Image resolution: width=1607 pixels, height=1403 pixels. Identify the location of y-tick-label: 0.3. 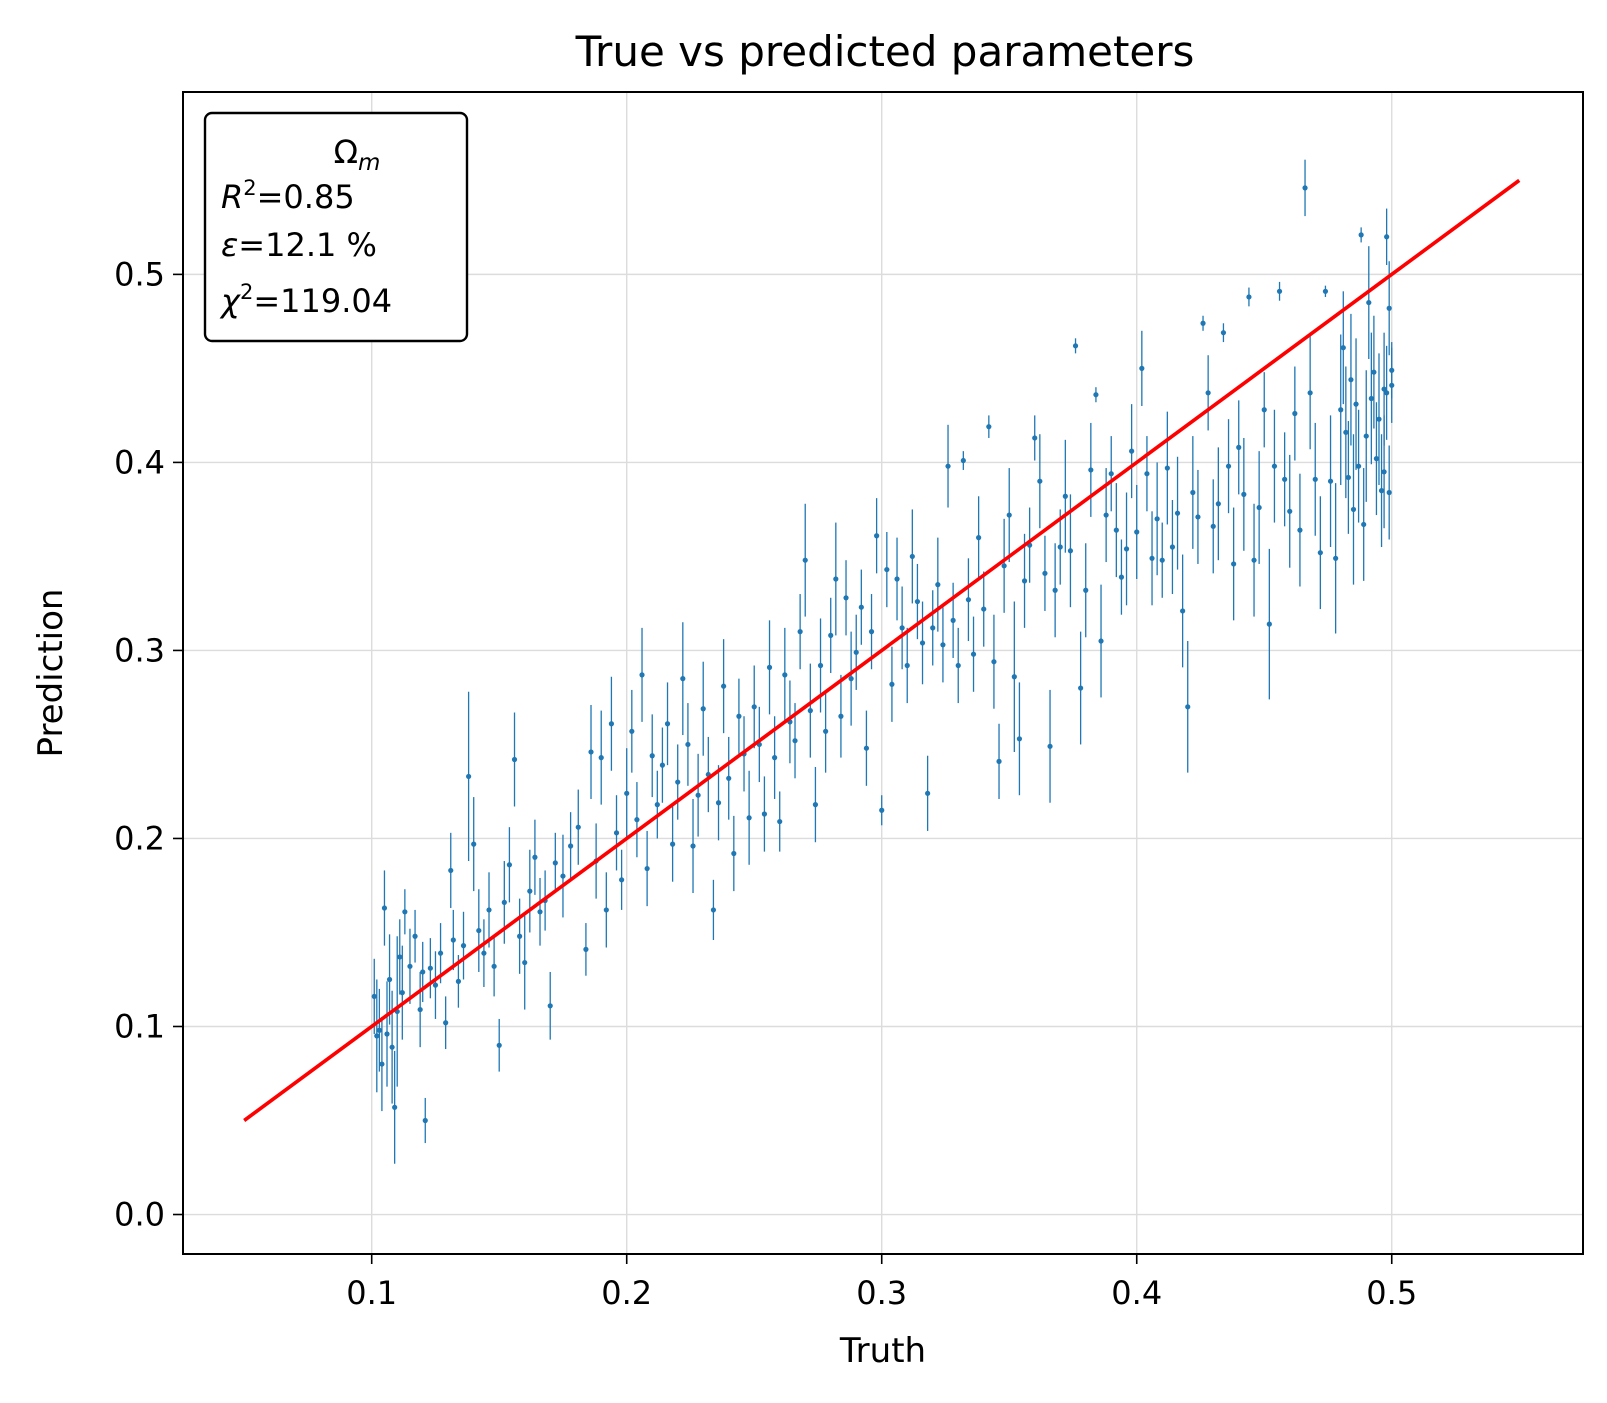
(139, 650).